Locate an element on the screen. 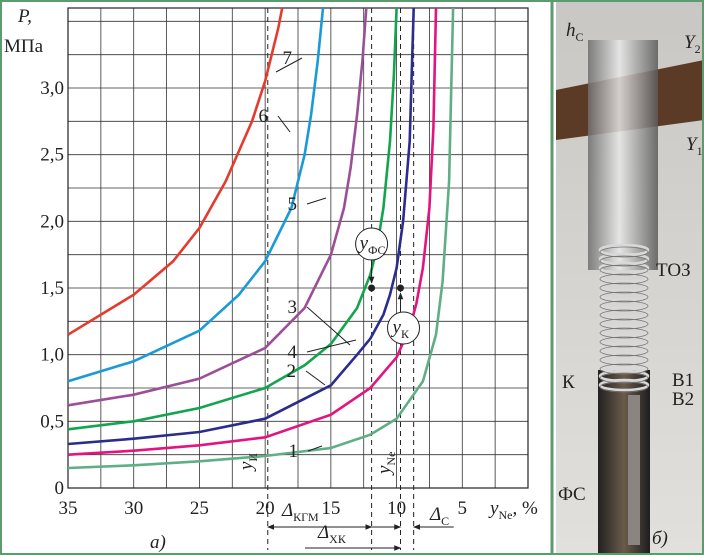  y-axis-label: P, is located at coordinates (24, 16).